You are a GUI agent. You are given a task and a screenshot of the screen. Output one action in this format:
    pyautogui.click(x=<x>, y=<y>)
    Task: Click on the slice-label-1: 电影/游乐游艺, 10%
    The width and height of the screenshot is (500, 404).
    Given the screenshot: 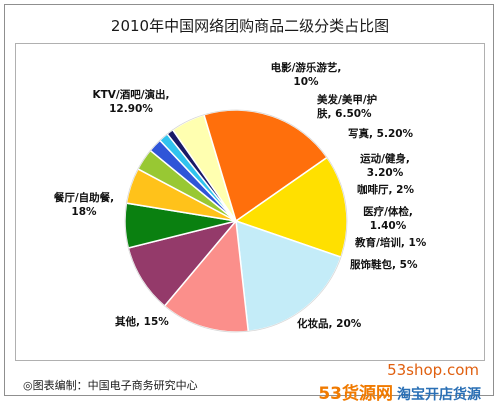 What is the action you would take?
    pyautogui.click(x=306, y=74)
    